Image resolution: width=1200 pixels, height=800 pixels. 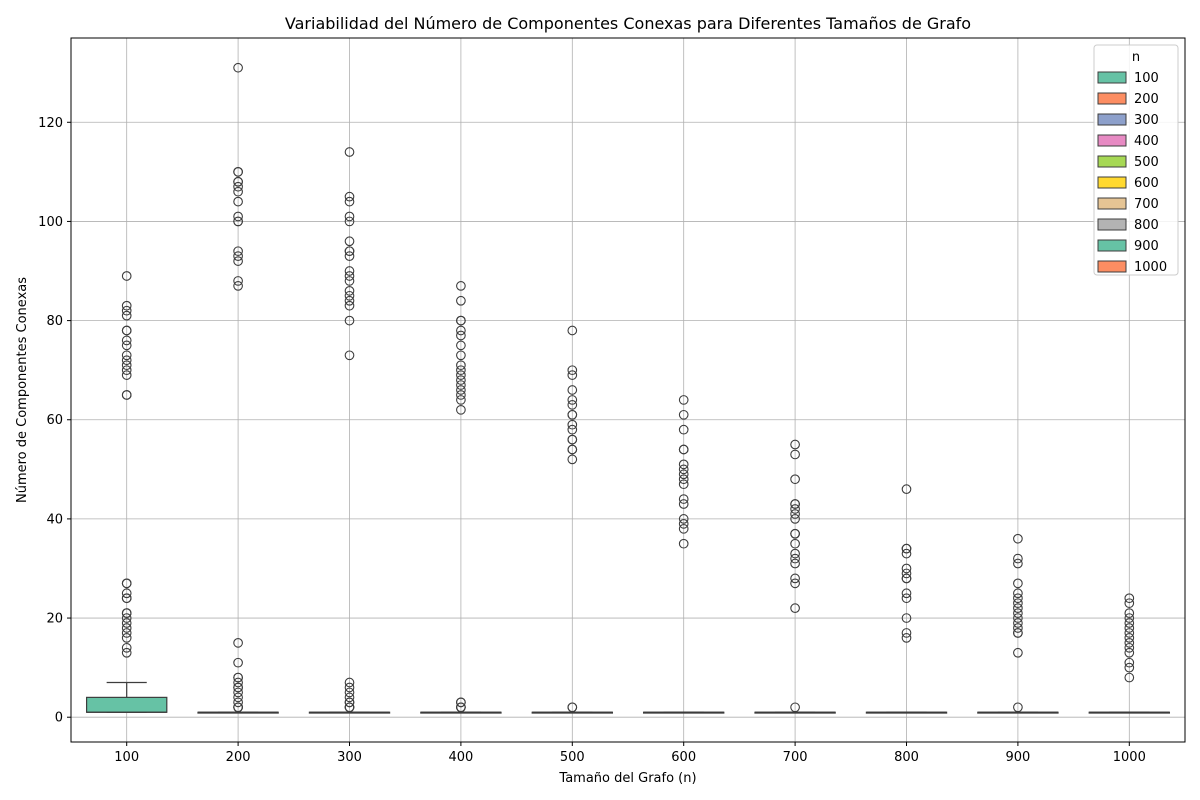 I want to click on x-tick-label: 200, so click(x=238, y=757).